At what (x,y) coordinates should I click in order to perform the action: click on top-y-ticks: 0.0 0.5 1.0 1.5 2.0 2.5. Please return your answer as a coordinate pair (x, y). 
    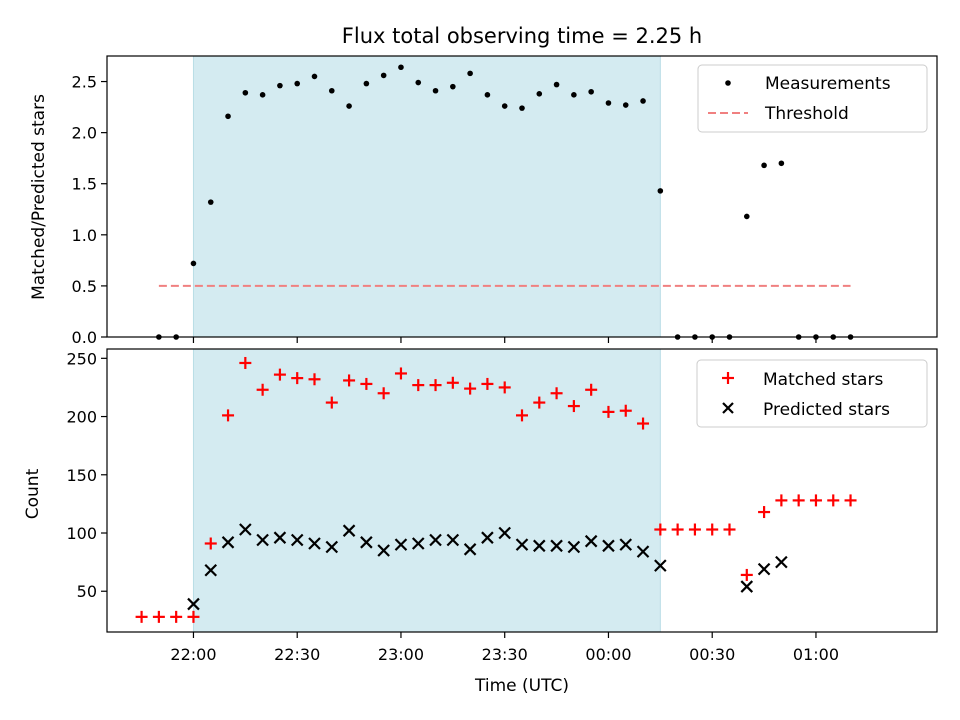
    Looking at the image, I should click on (89, 210).